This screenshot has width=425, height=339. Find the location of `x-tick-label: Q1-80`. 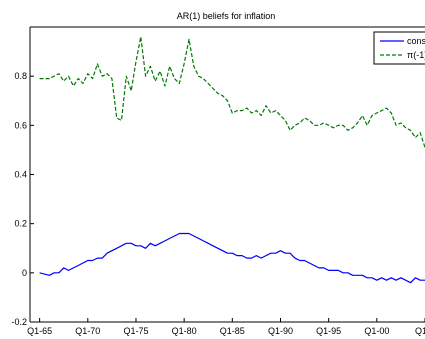

x-tick-label: Q1-80 is located at coordinates (184, 331).